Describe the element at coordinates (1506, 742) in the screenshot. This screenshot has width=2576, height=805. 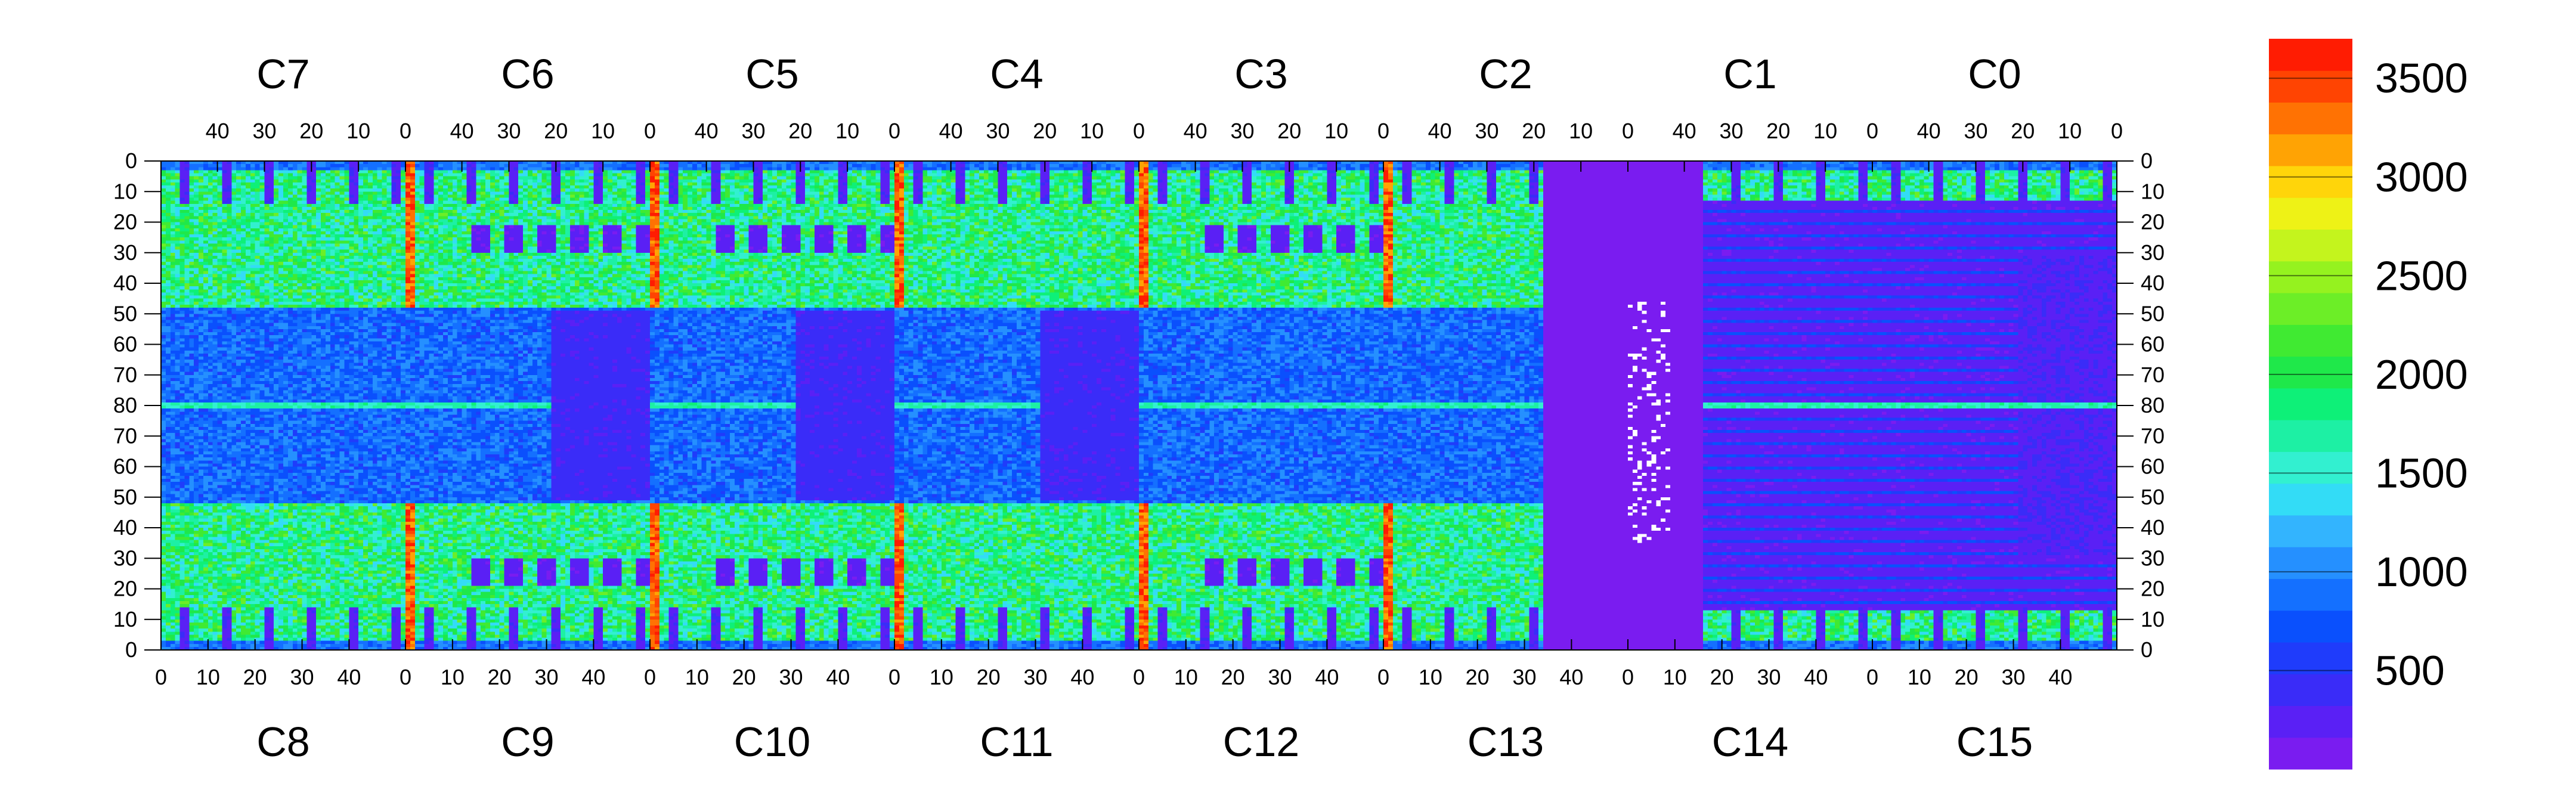
I see `chip-label-bottom: C13` at that location.